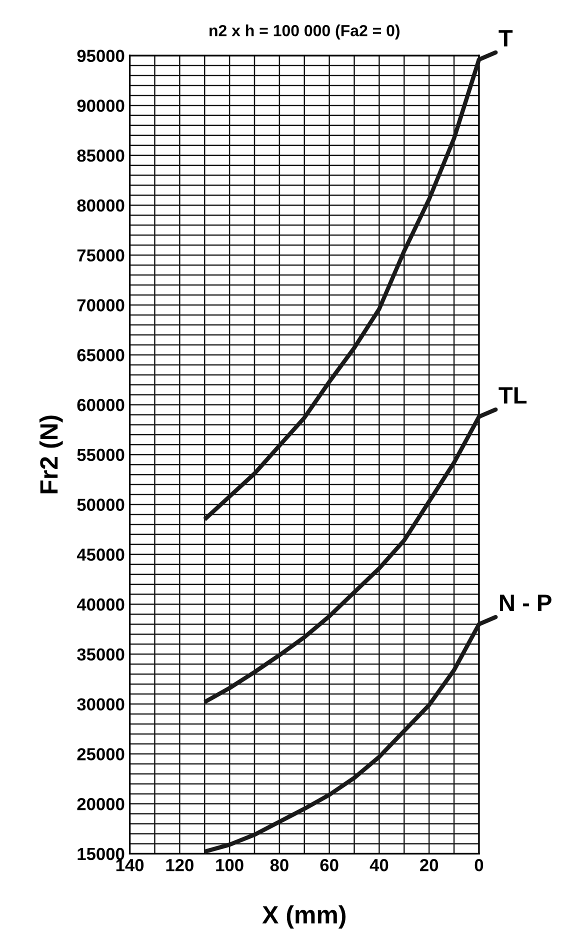 The image size is (582, 950). I want to click on y-tick-label: 55000, so click(100, 455).